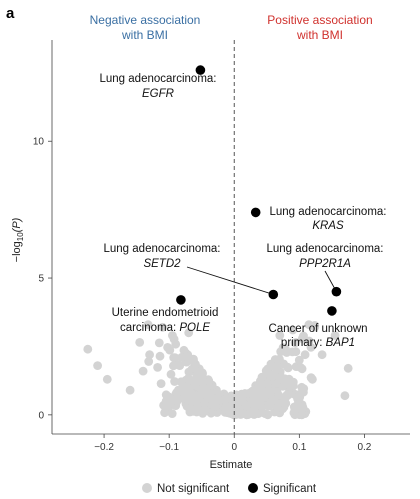 This screenshot has width=420, height=499. I want to click on annotation-leader-lines, so click(261, 280).